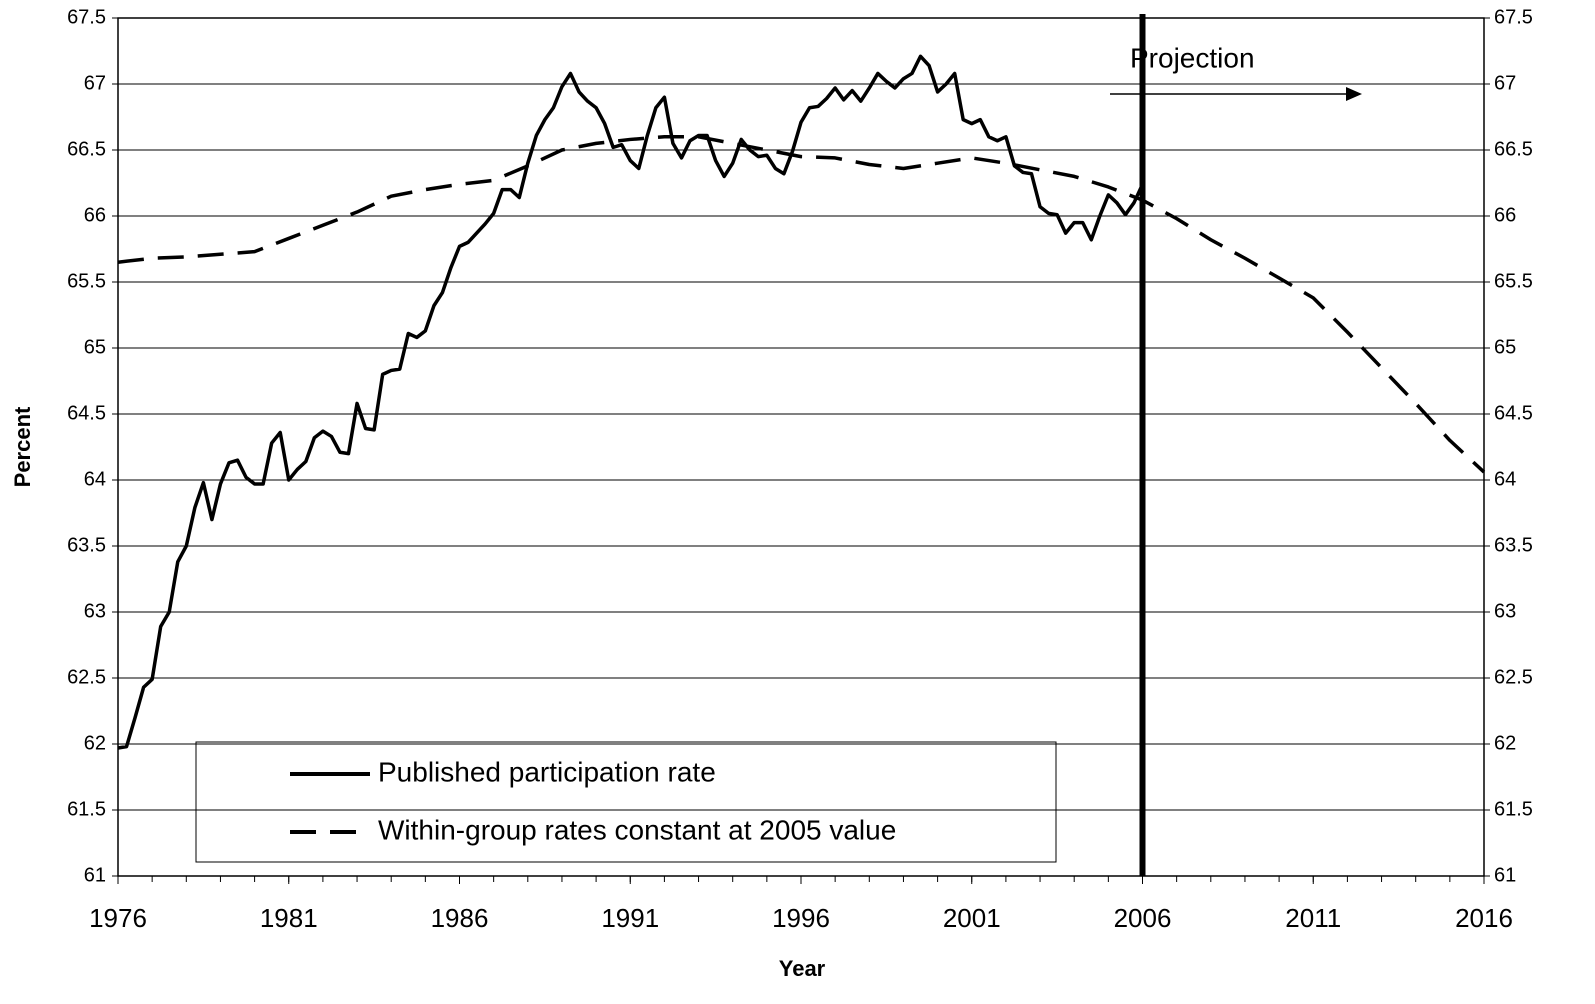 The image size is (1595, 1004). I want to click on y2-tick-label: 63.5, so click(1513, 545).